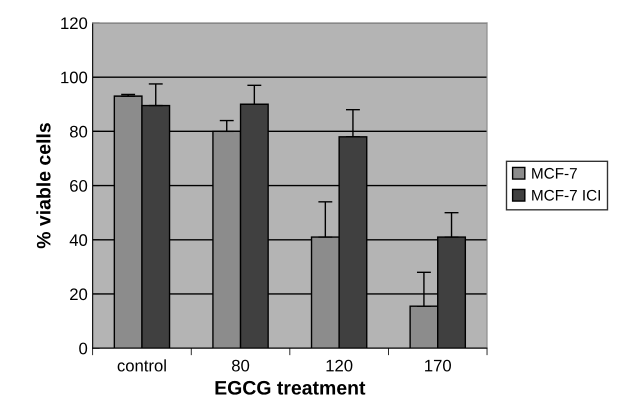 The width and height of the screenshot is (626, 417). Describe the element at coordinates (79, 240) in the screenshot. I see `y-tick-label: 40` at that location.